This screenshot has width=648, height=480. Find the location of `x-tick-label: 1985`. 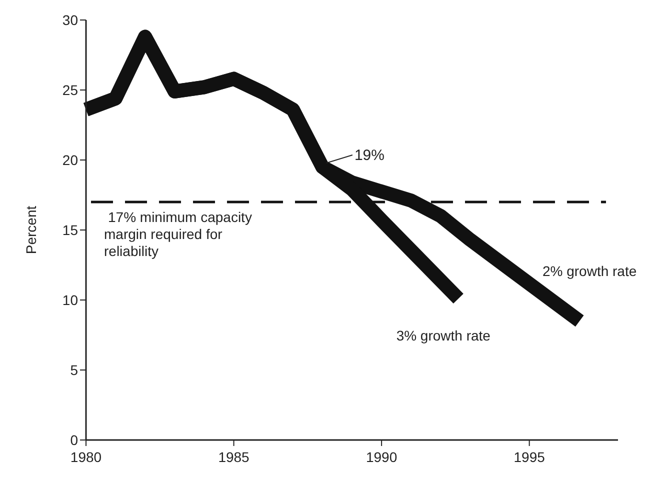

x-tick-label: 1985 is located at coordinates (234, 457).